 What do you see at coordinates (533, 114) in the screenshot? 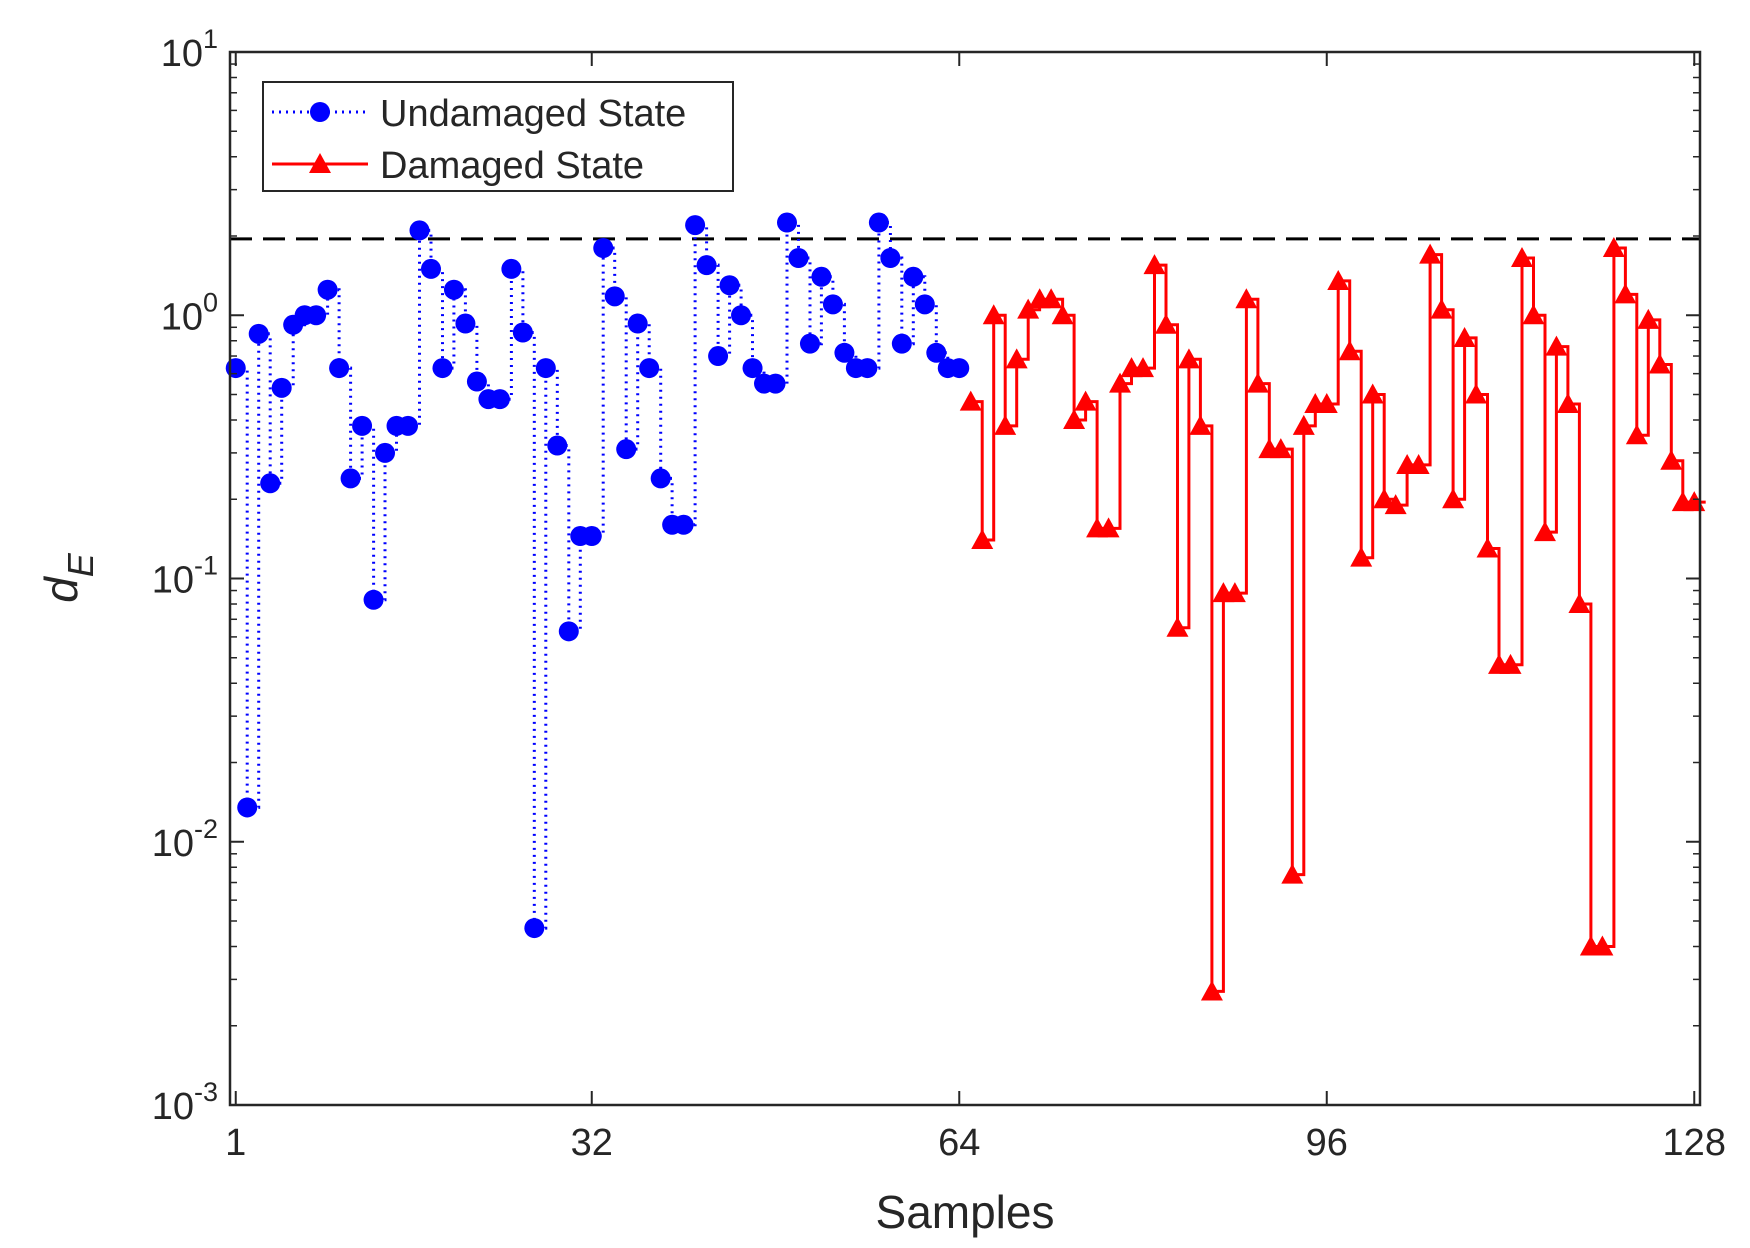
I see `legend-label-undamaged: Undamaged State` at bounding box center [533, 114].